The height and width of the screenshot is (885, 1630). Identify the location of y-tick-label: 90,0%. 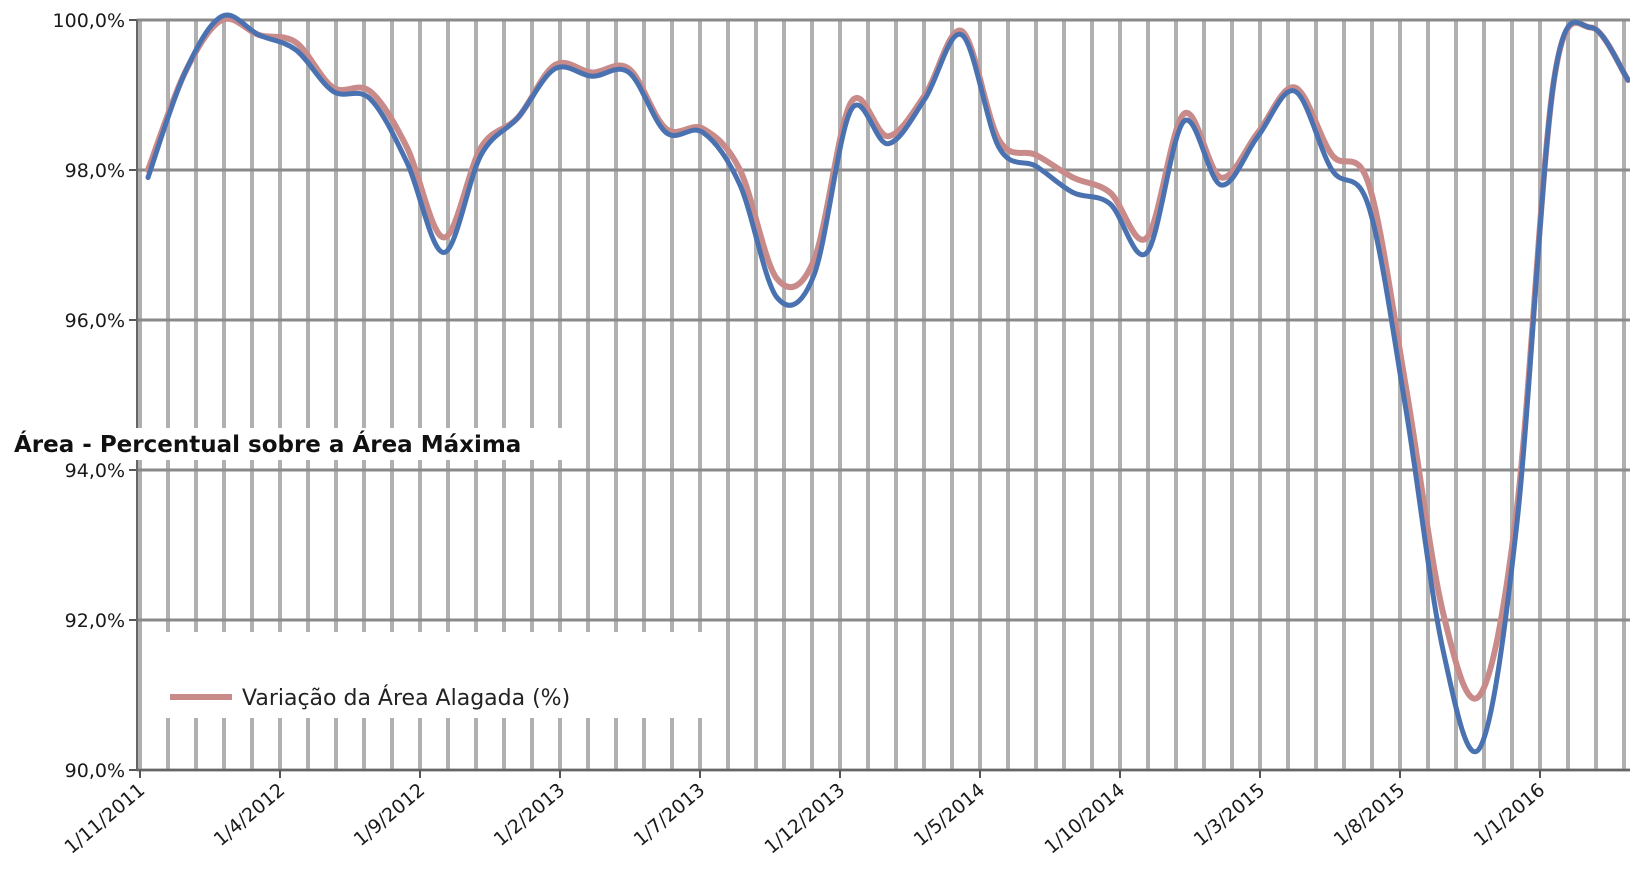
(95, 771).